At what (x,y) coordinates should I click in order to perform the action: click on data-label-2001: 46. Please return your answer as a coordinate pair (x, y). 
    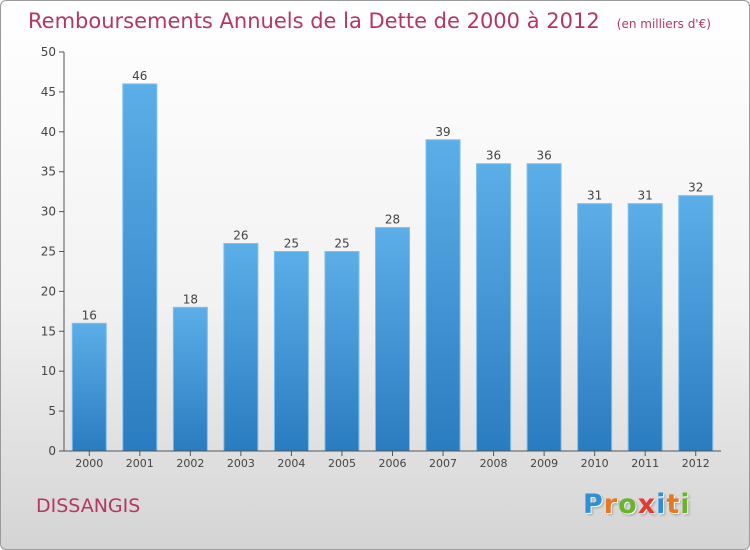
    Looking at the image, I should click on (139, 76).